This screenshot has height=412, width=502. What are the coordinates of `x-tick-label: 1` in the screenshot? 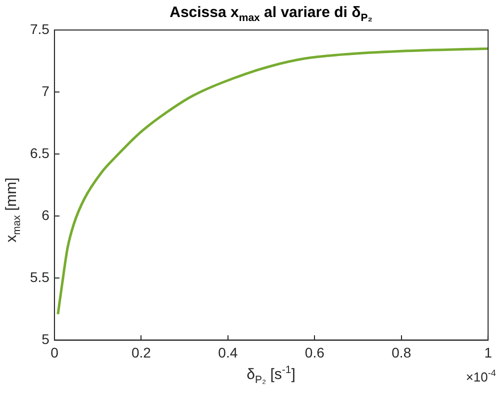 It's located at (488, 352).